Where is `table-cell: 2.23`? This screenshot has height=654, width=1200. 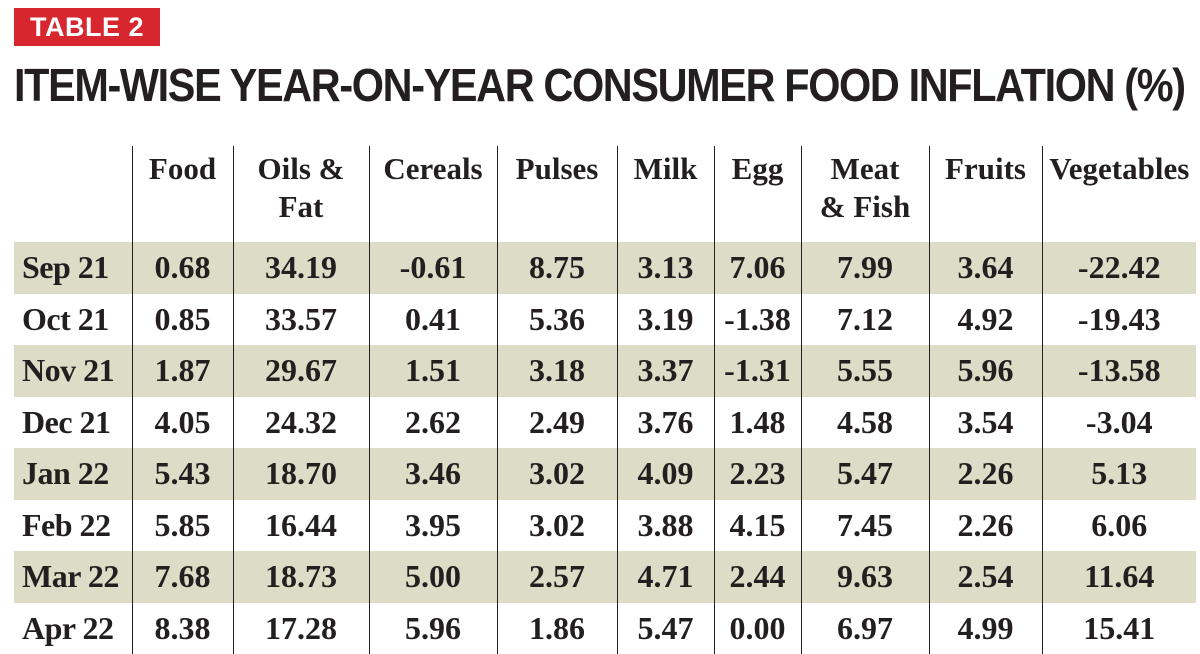 table-cell: 2.23 is located at coordinates (757, 474).